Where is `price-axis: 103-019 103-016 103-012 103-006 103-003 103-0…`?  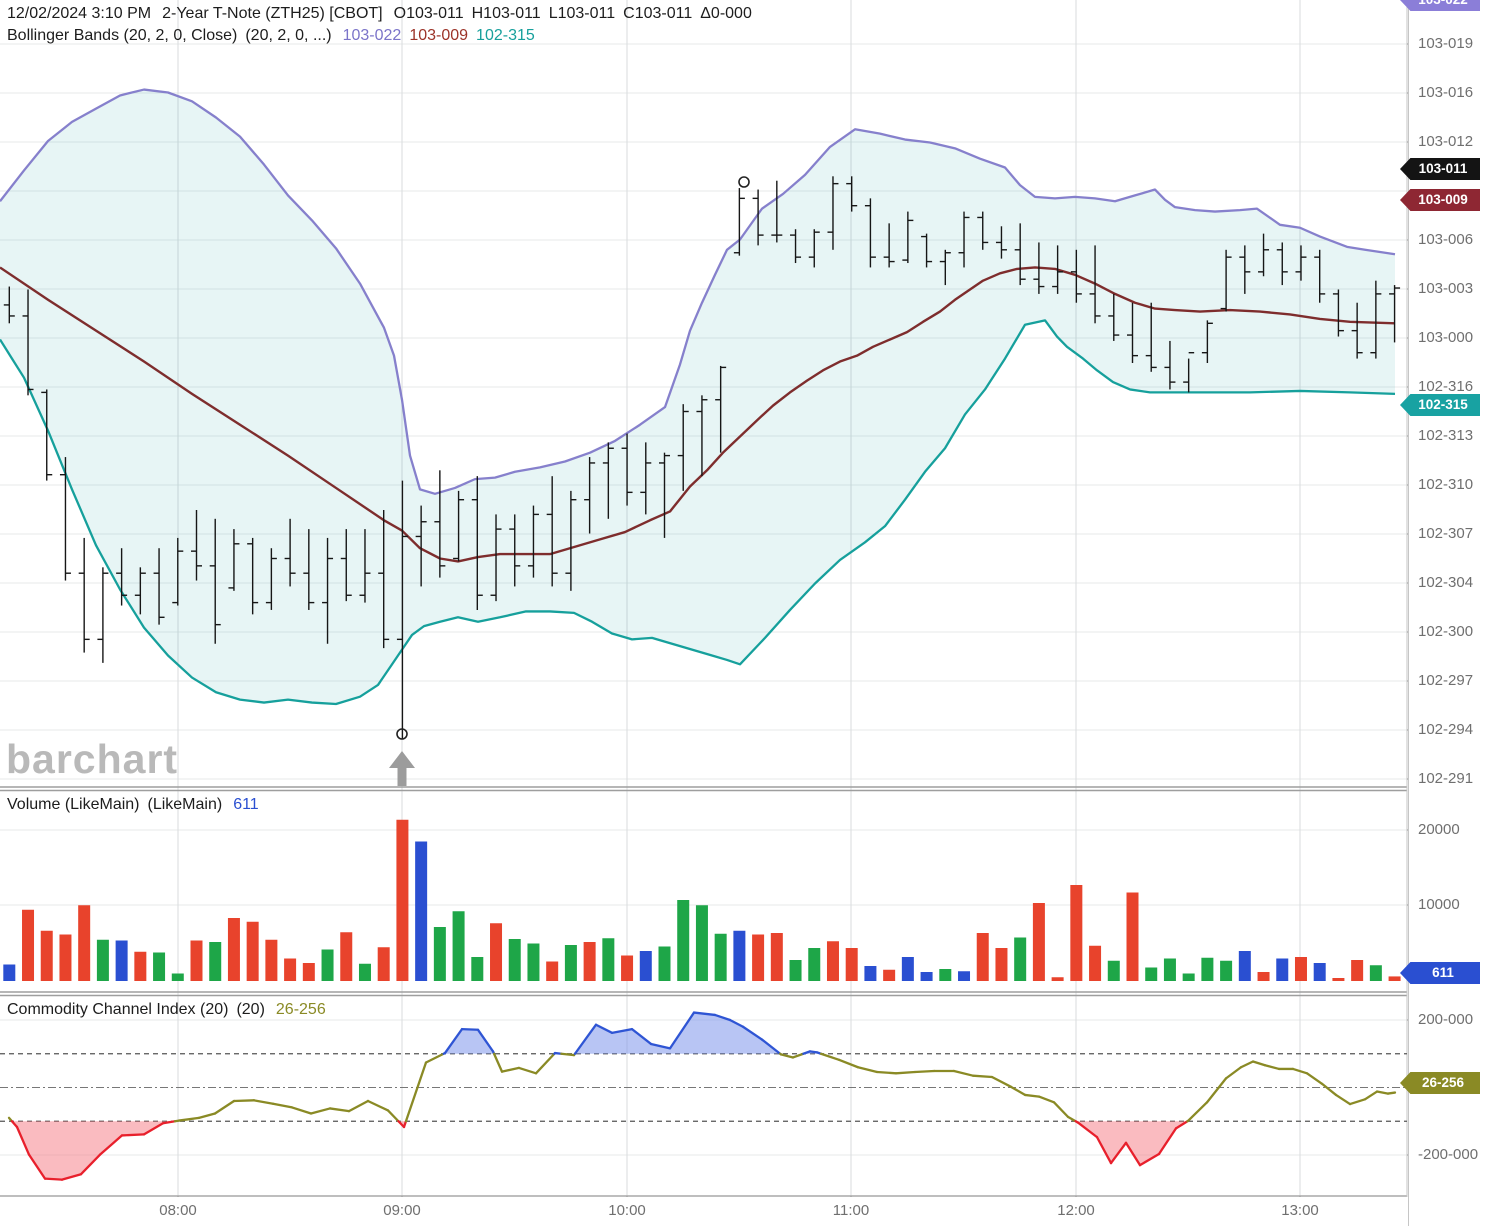 price-axis: 103-019 103-016 103-012 103-006 103-003 103-0… is located at coordinates (1443, 613).